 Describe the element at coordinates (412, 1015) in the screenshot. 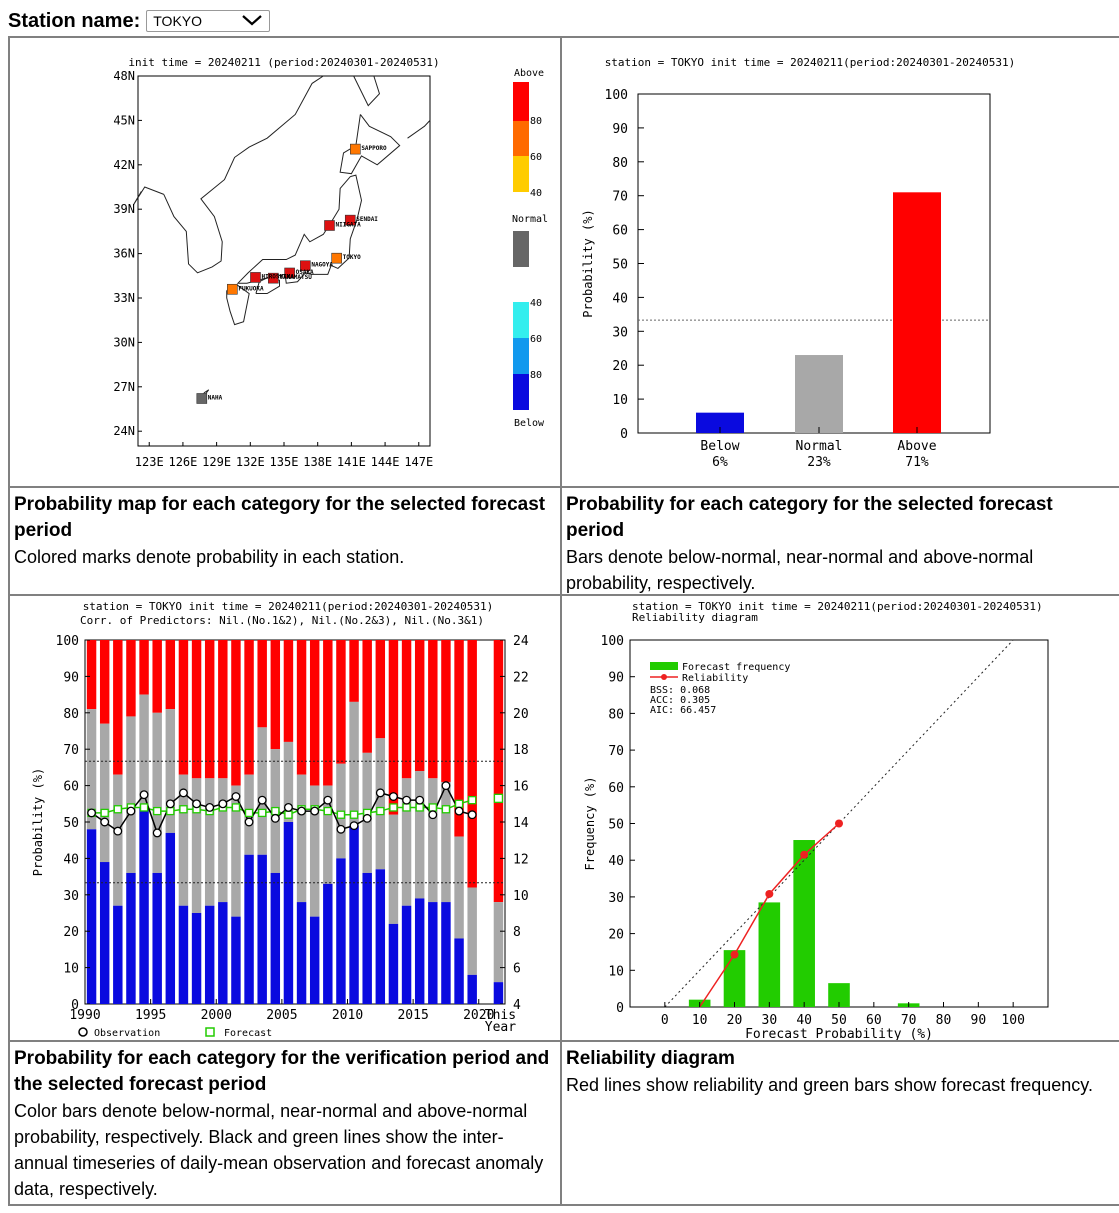

I see `ts-x-tick-label: 2015` at that location.